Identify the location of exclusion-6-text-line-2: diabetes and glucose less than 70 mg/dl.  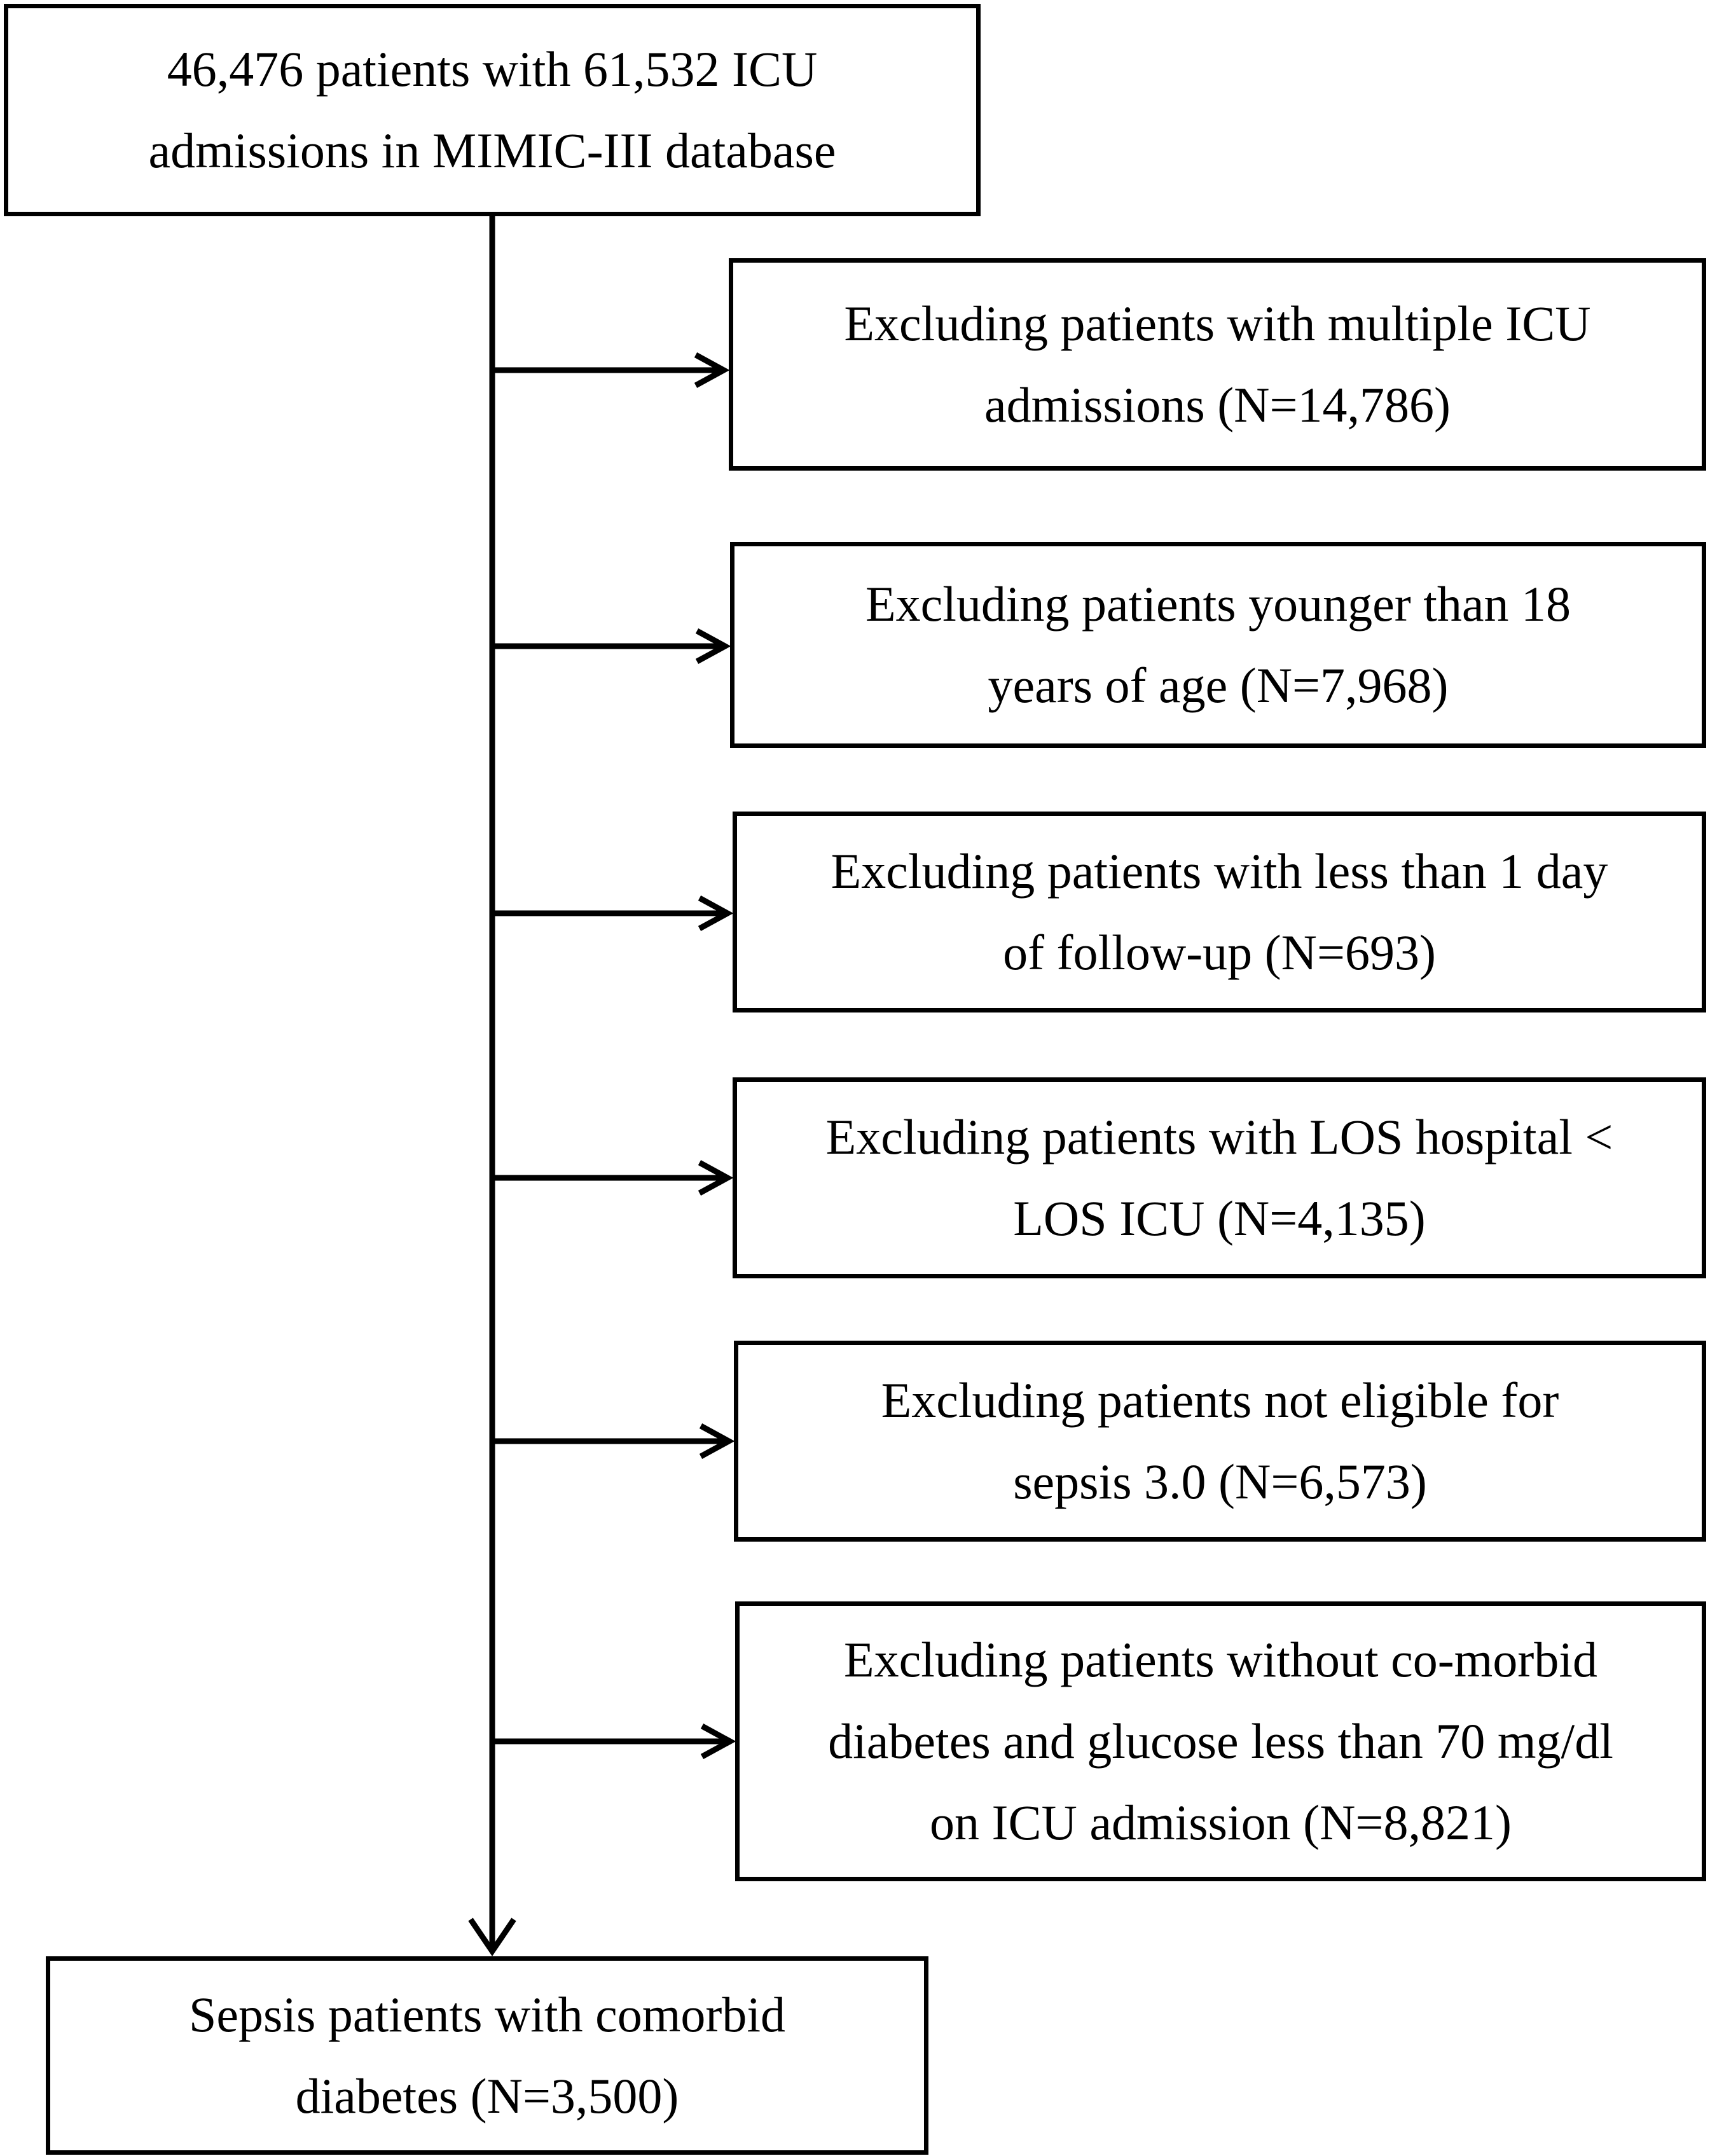
(1220, 1741).